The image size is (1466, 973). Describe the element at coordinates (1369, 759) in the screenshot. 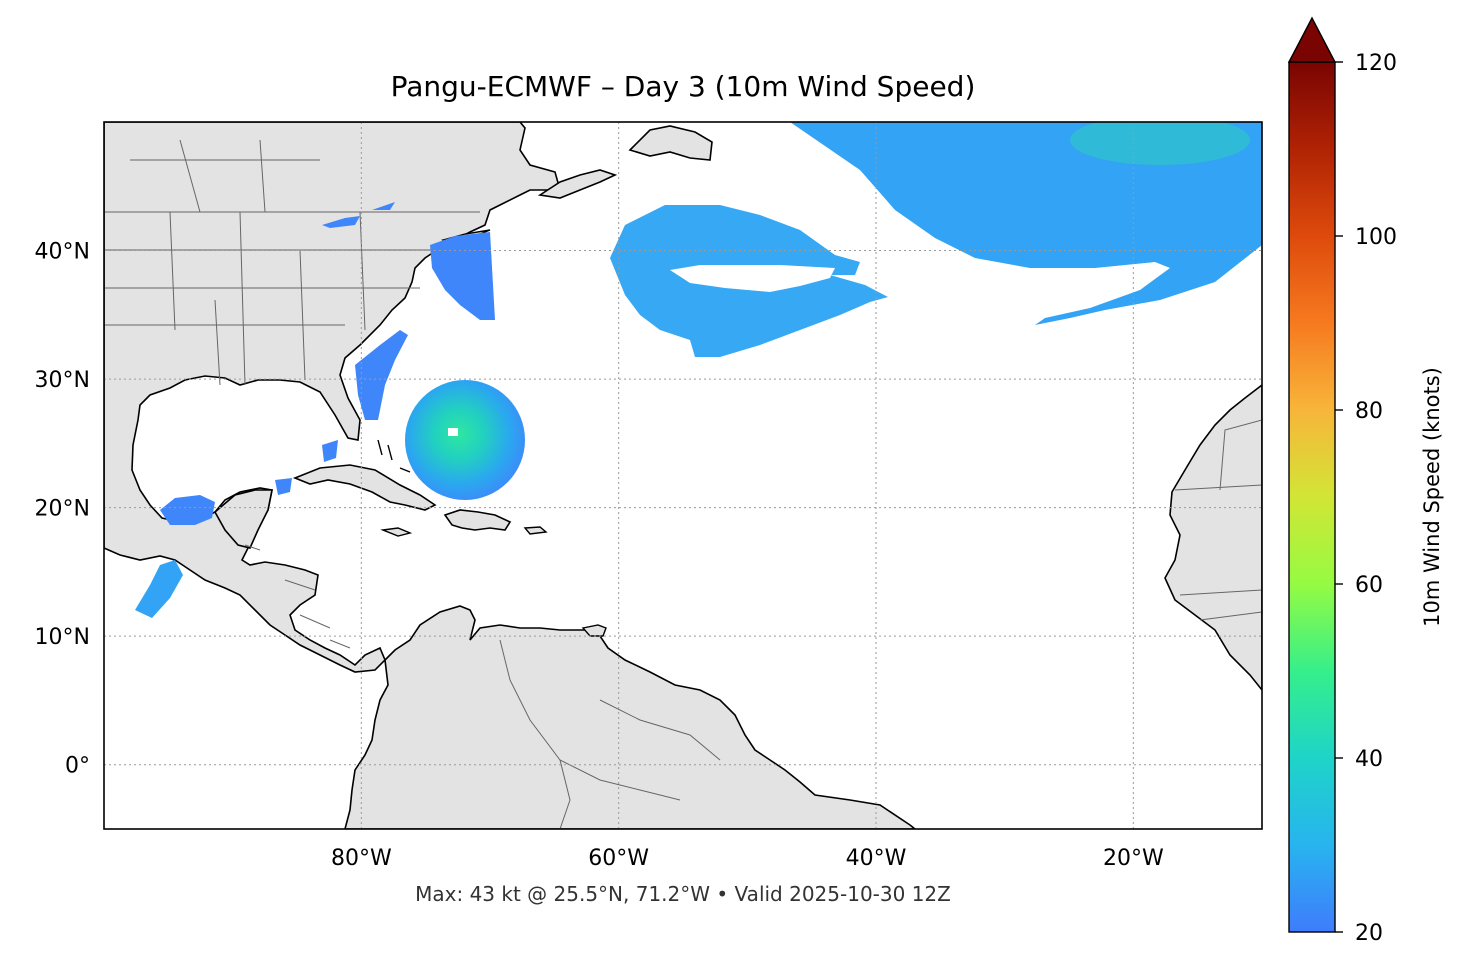

I see `colorbar-tick-label: 40` at that location.